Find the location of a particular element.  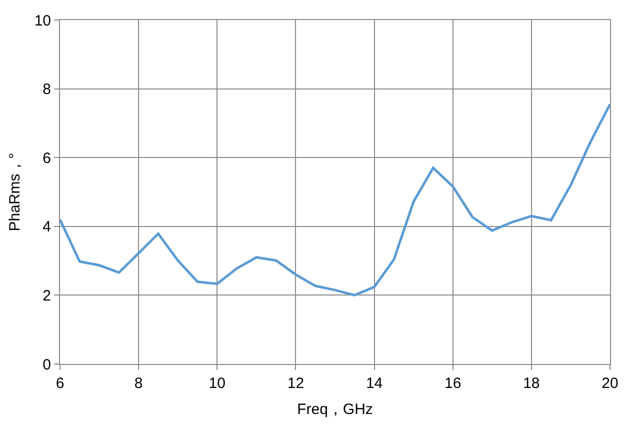

x-tick-label: 12 is located at coordinates (295, 383).